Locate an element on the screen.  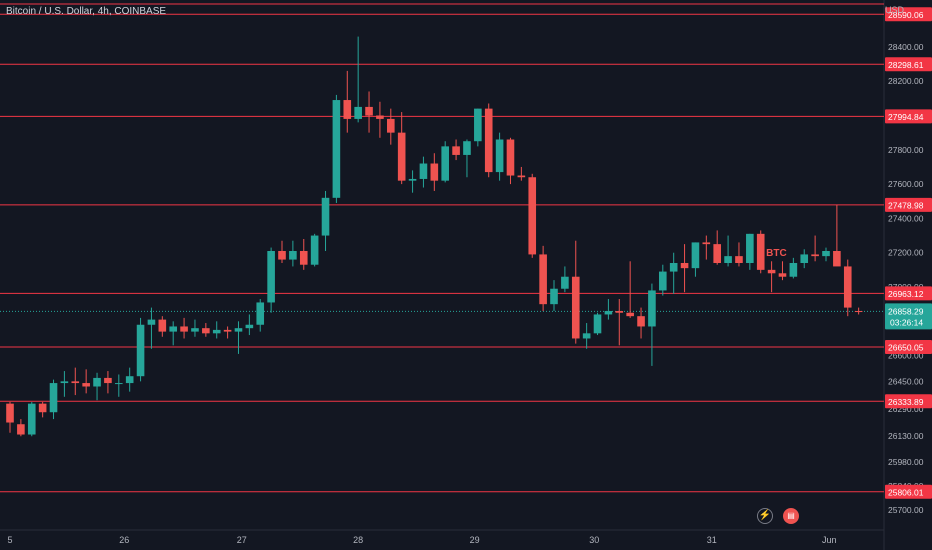
time-tick-label: Jun is located at coordinates (829, 540).